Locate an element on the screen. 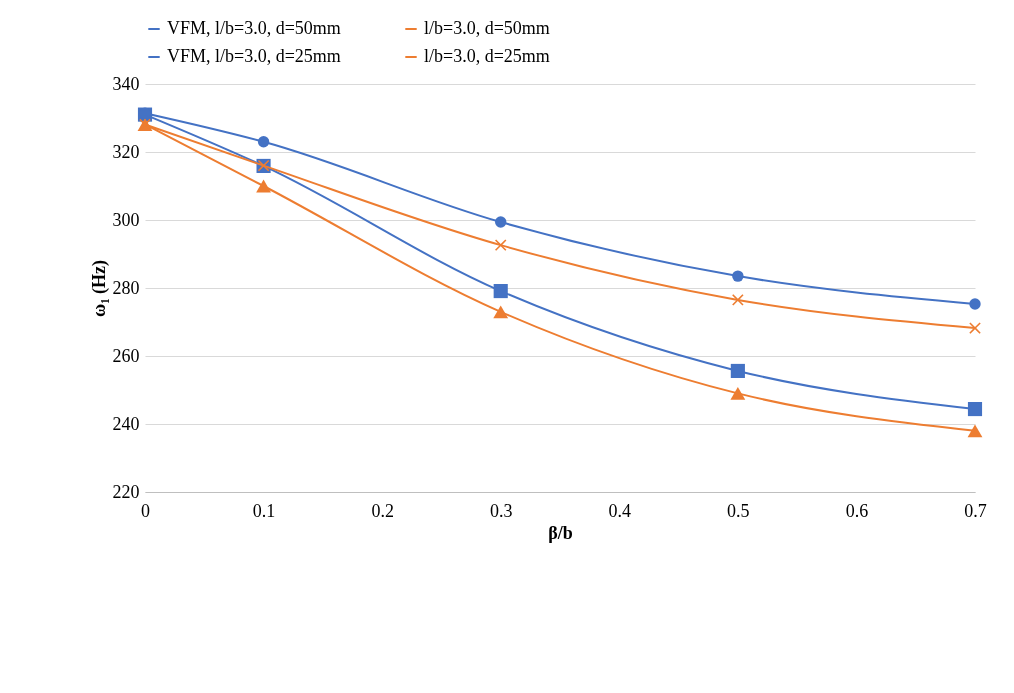  x-axis-title: β/b is located at coordinates (560, 532).